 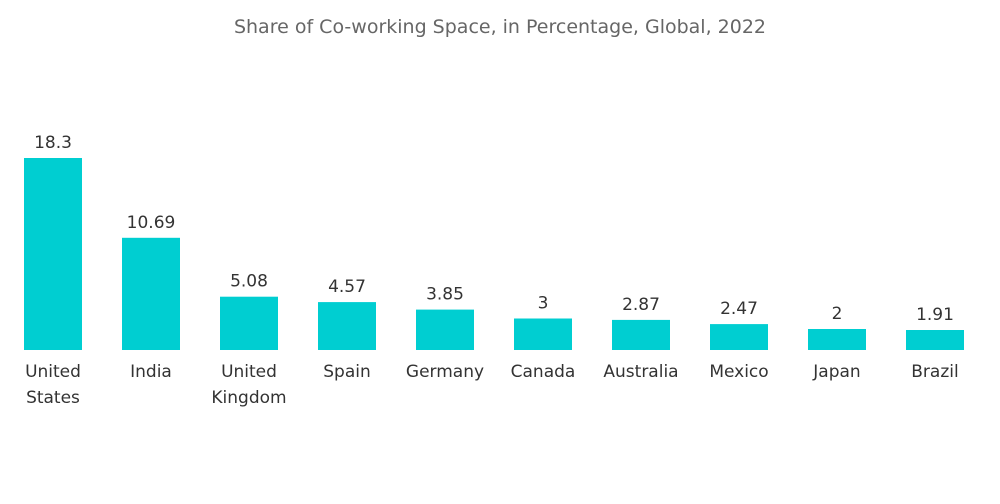 What do you see at coordinates (739, 337) in the screenshot?
I see `bar-mexico` at bounding box center [739, 337].